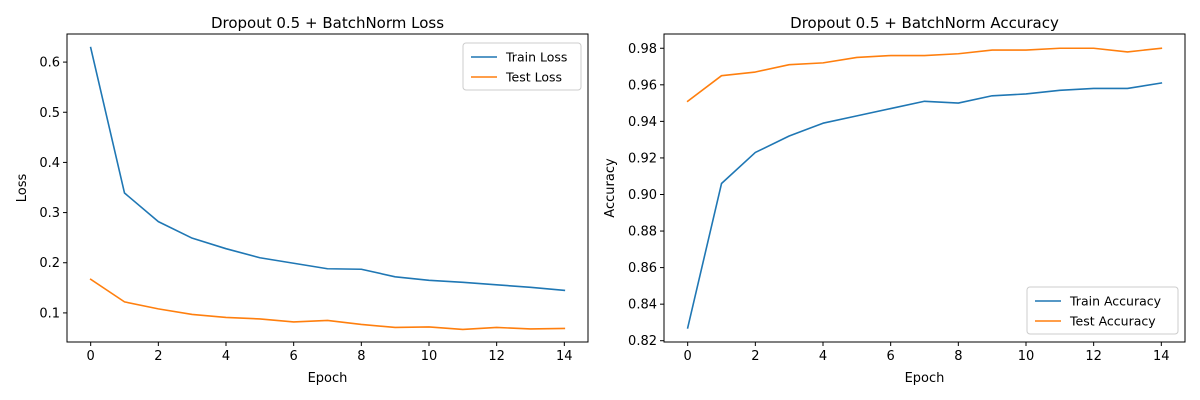 This screenshot has width=1200, height=400. Describe the element at coordinates (924, 23) in the screenshot. I see `accuracy-chart-title: Dropout 0.5 + BatchNorm Accuracy` at that location.